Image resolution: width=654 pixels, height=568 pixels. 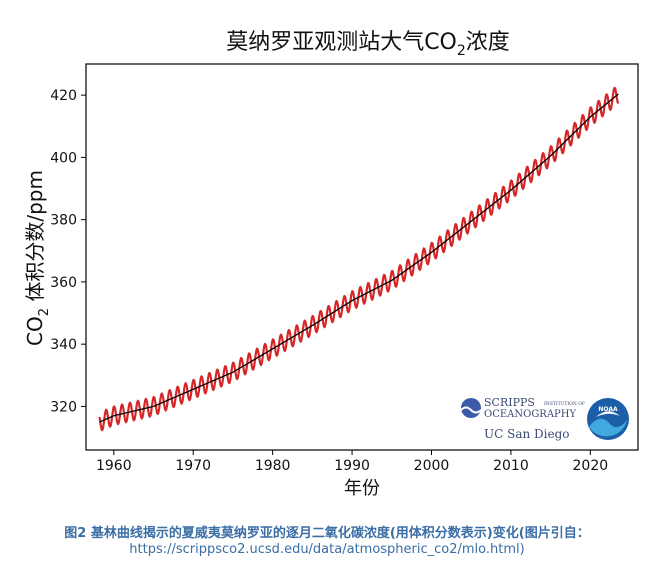 I want to click on x-axis-ticks: 1960 1970 1980 1990 2000 2010 2020, so click(x=352, y=462).